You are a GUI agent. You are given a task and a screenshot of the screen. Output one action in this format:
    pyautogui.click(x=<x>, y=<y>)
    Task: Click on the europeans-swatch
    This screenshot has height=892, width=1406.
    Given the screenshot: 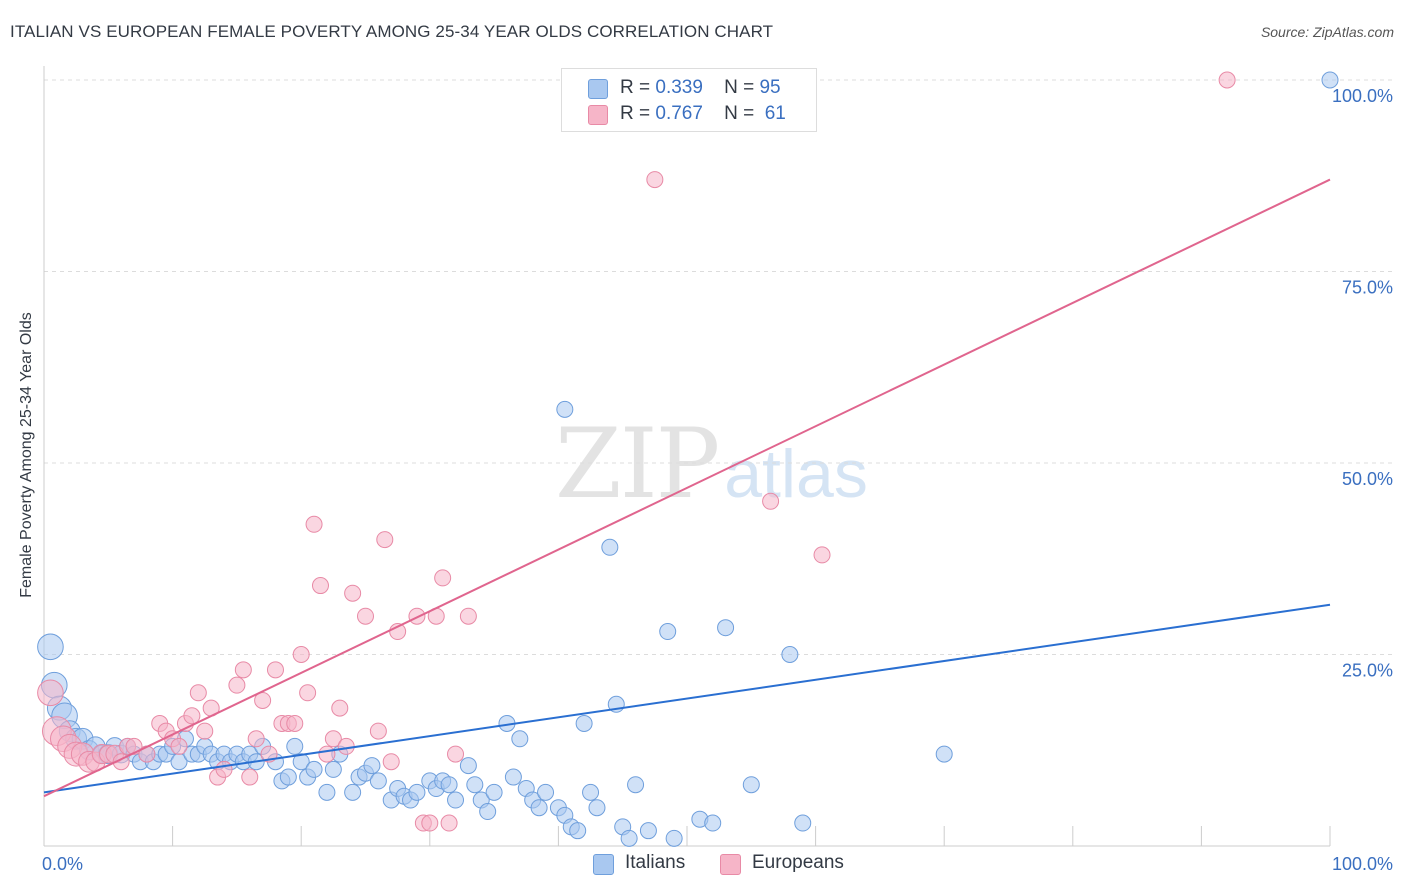 What is the action you would take?
    pyautogui.click(x=598, y=115)
    